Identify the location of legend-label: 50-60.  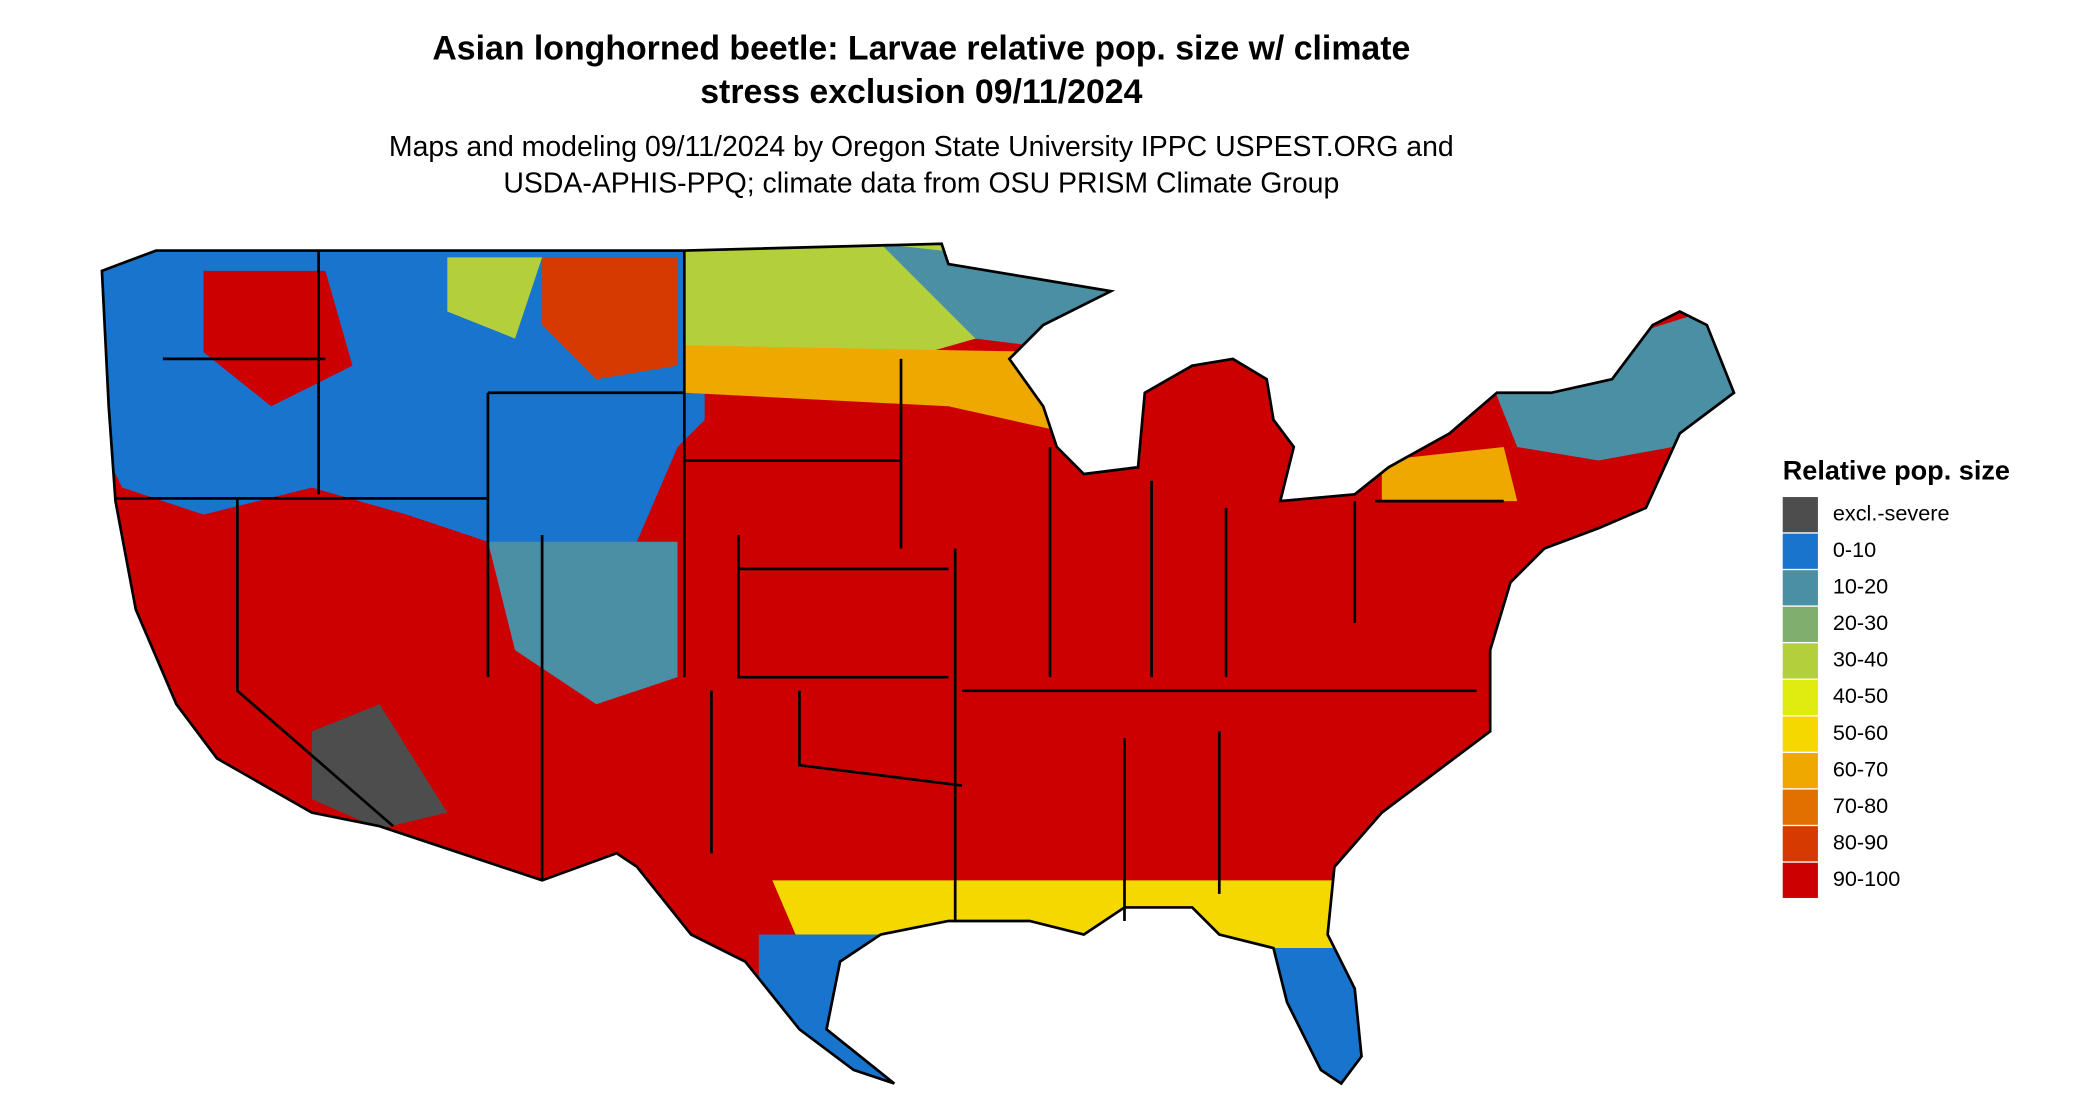
(1860, 732).